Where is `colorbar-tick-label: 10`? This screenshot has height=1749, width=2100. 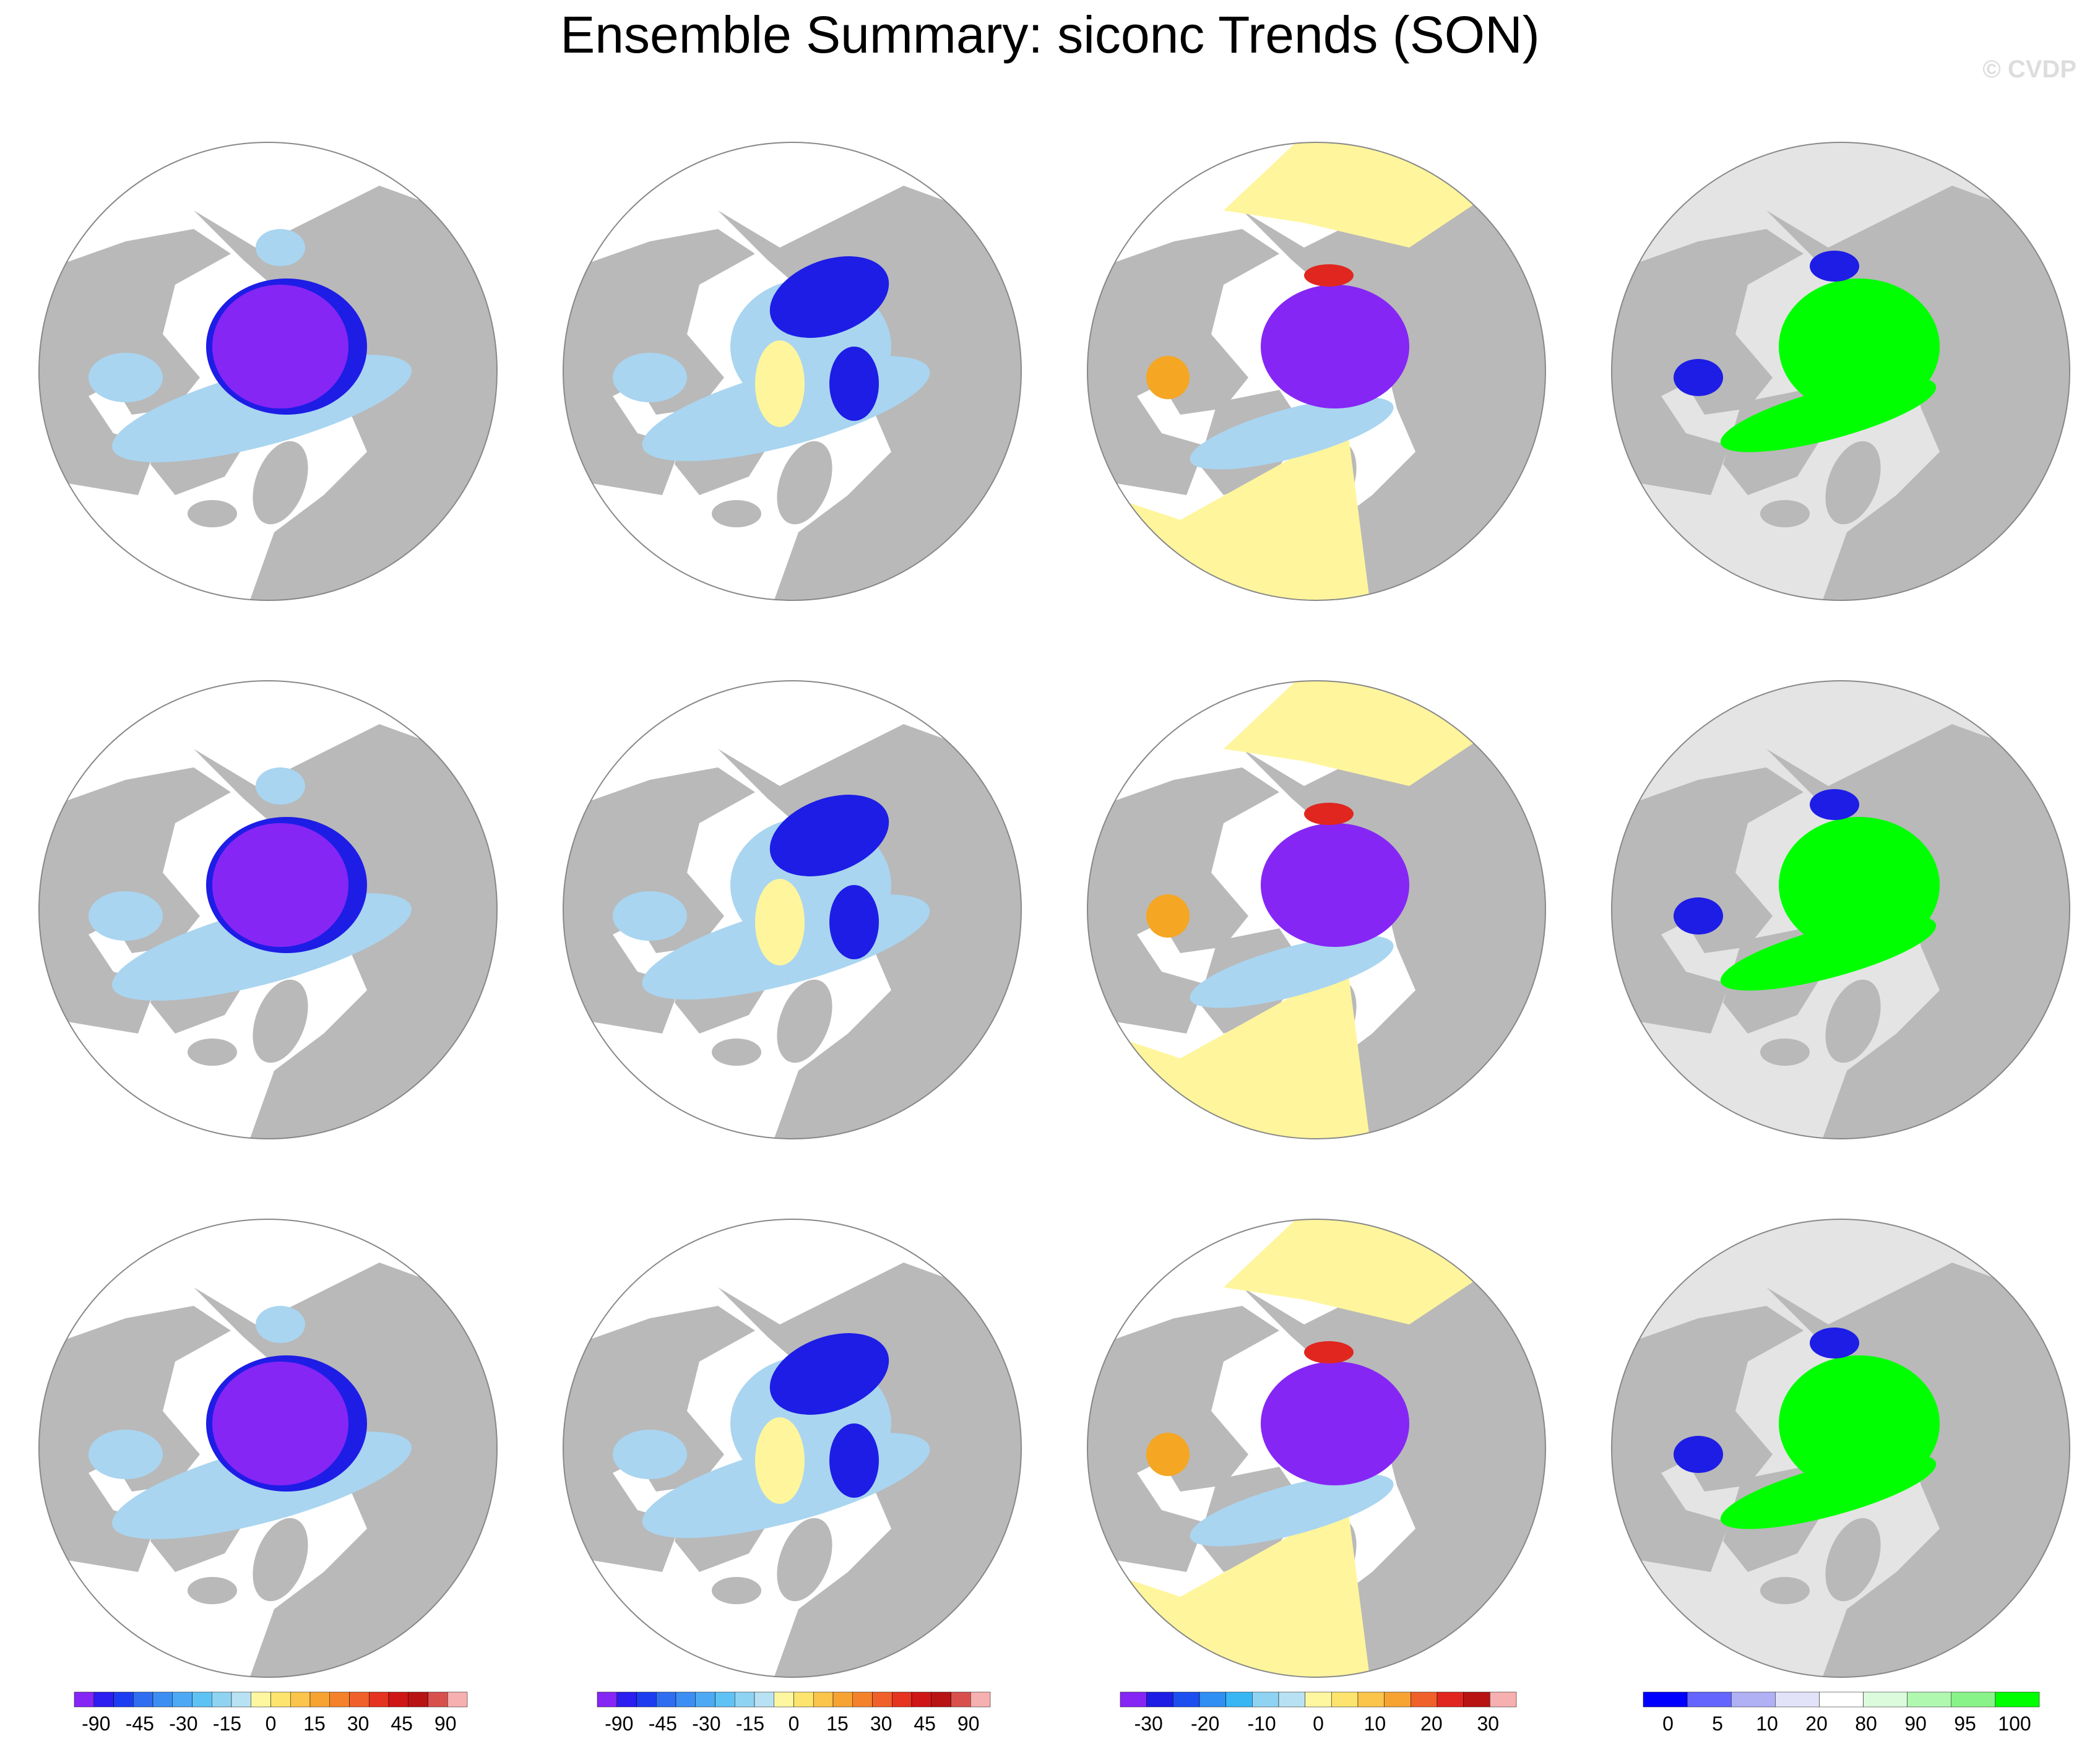 colorbar-tick-label: 10 is located at coordinates (1375, 1723).